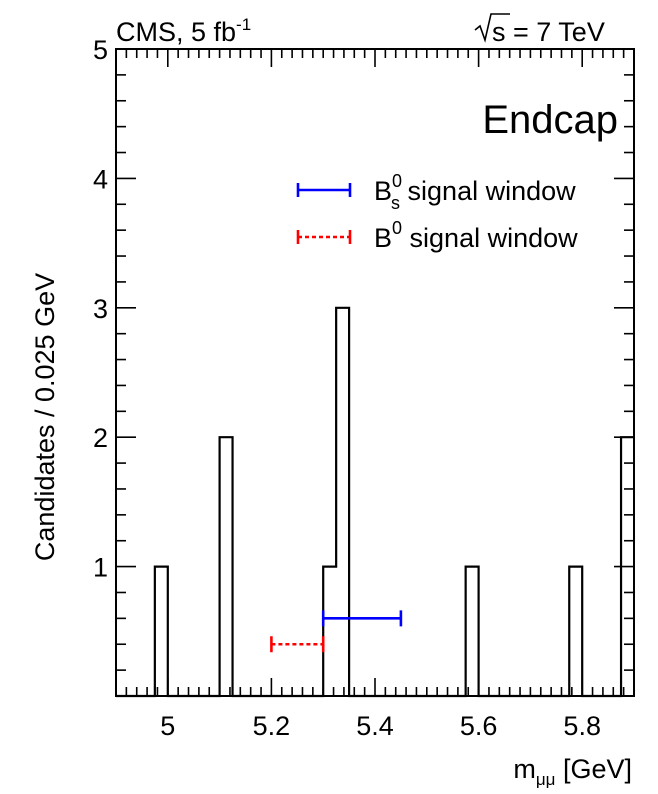 The image size is (658, 794). Describe the element at coordinates (550, 120) in the screenshot. I see `region-label: Endcap` at that location.